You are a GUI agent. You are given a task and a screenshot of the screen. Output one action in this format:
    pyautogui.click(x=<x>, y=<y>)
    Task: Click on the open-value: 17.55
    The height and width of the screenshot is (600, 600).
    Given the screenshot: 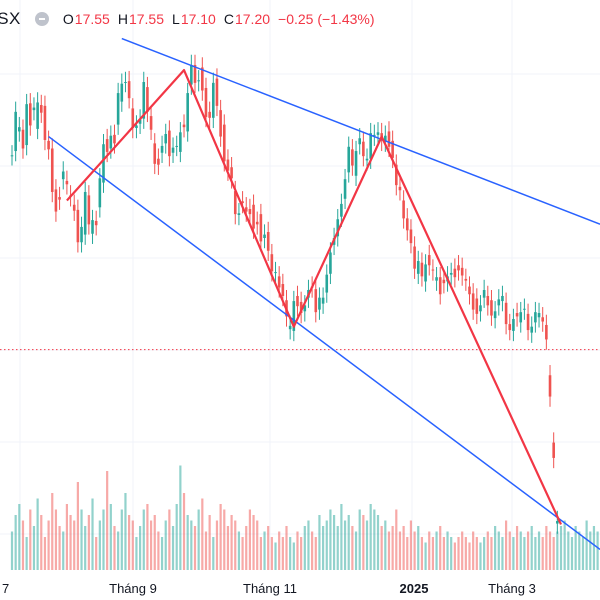 What is the action you would take?
    pyautogui.click(x=92, y=19)
    